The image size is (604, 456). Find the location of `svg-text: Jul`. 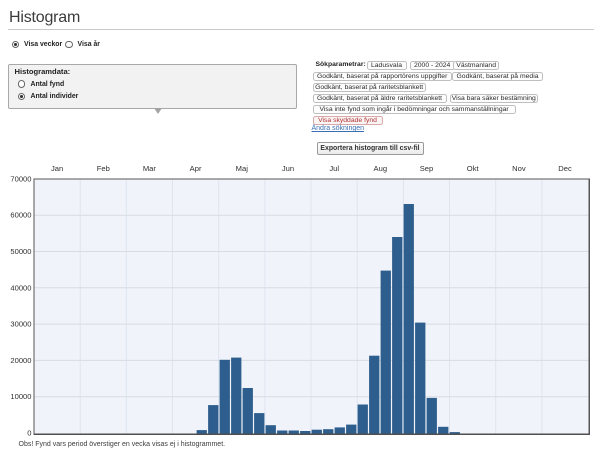

svg-text: Jul is located at coordinates (334, 168).